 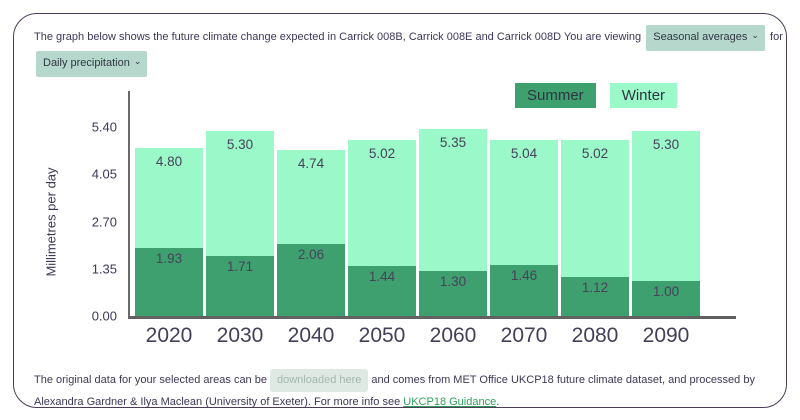 What do you see at coordinates (453, 335) in the screenshot?
I see `x-tick-label: 2060` at bounding box center [453, 335].